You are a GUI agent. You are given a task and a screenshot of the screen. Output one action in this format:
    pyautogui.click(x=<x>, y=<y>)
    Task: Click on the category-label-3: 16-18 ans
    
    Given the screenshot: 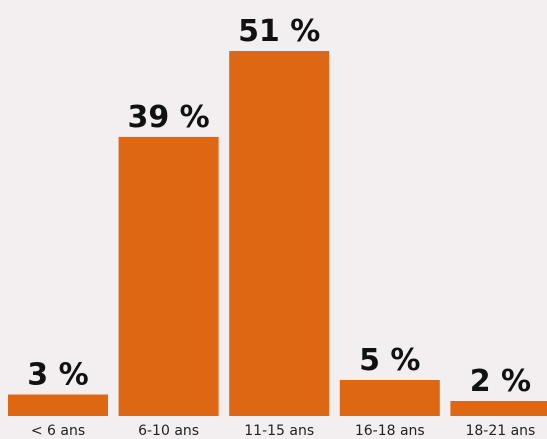 What is the action you would take?
    pyautogui.click(x=390, y=431)
    